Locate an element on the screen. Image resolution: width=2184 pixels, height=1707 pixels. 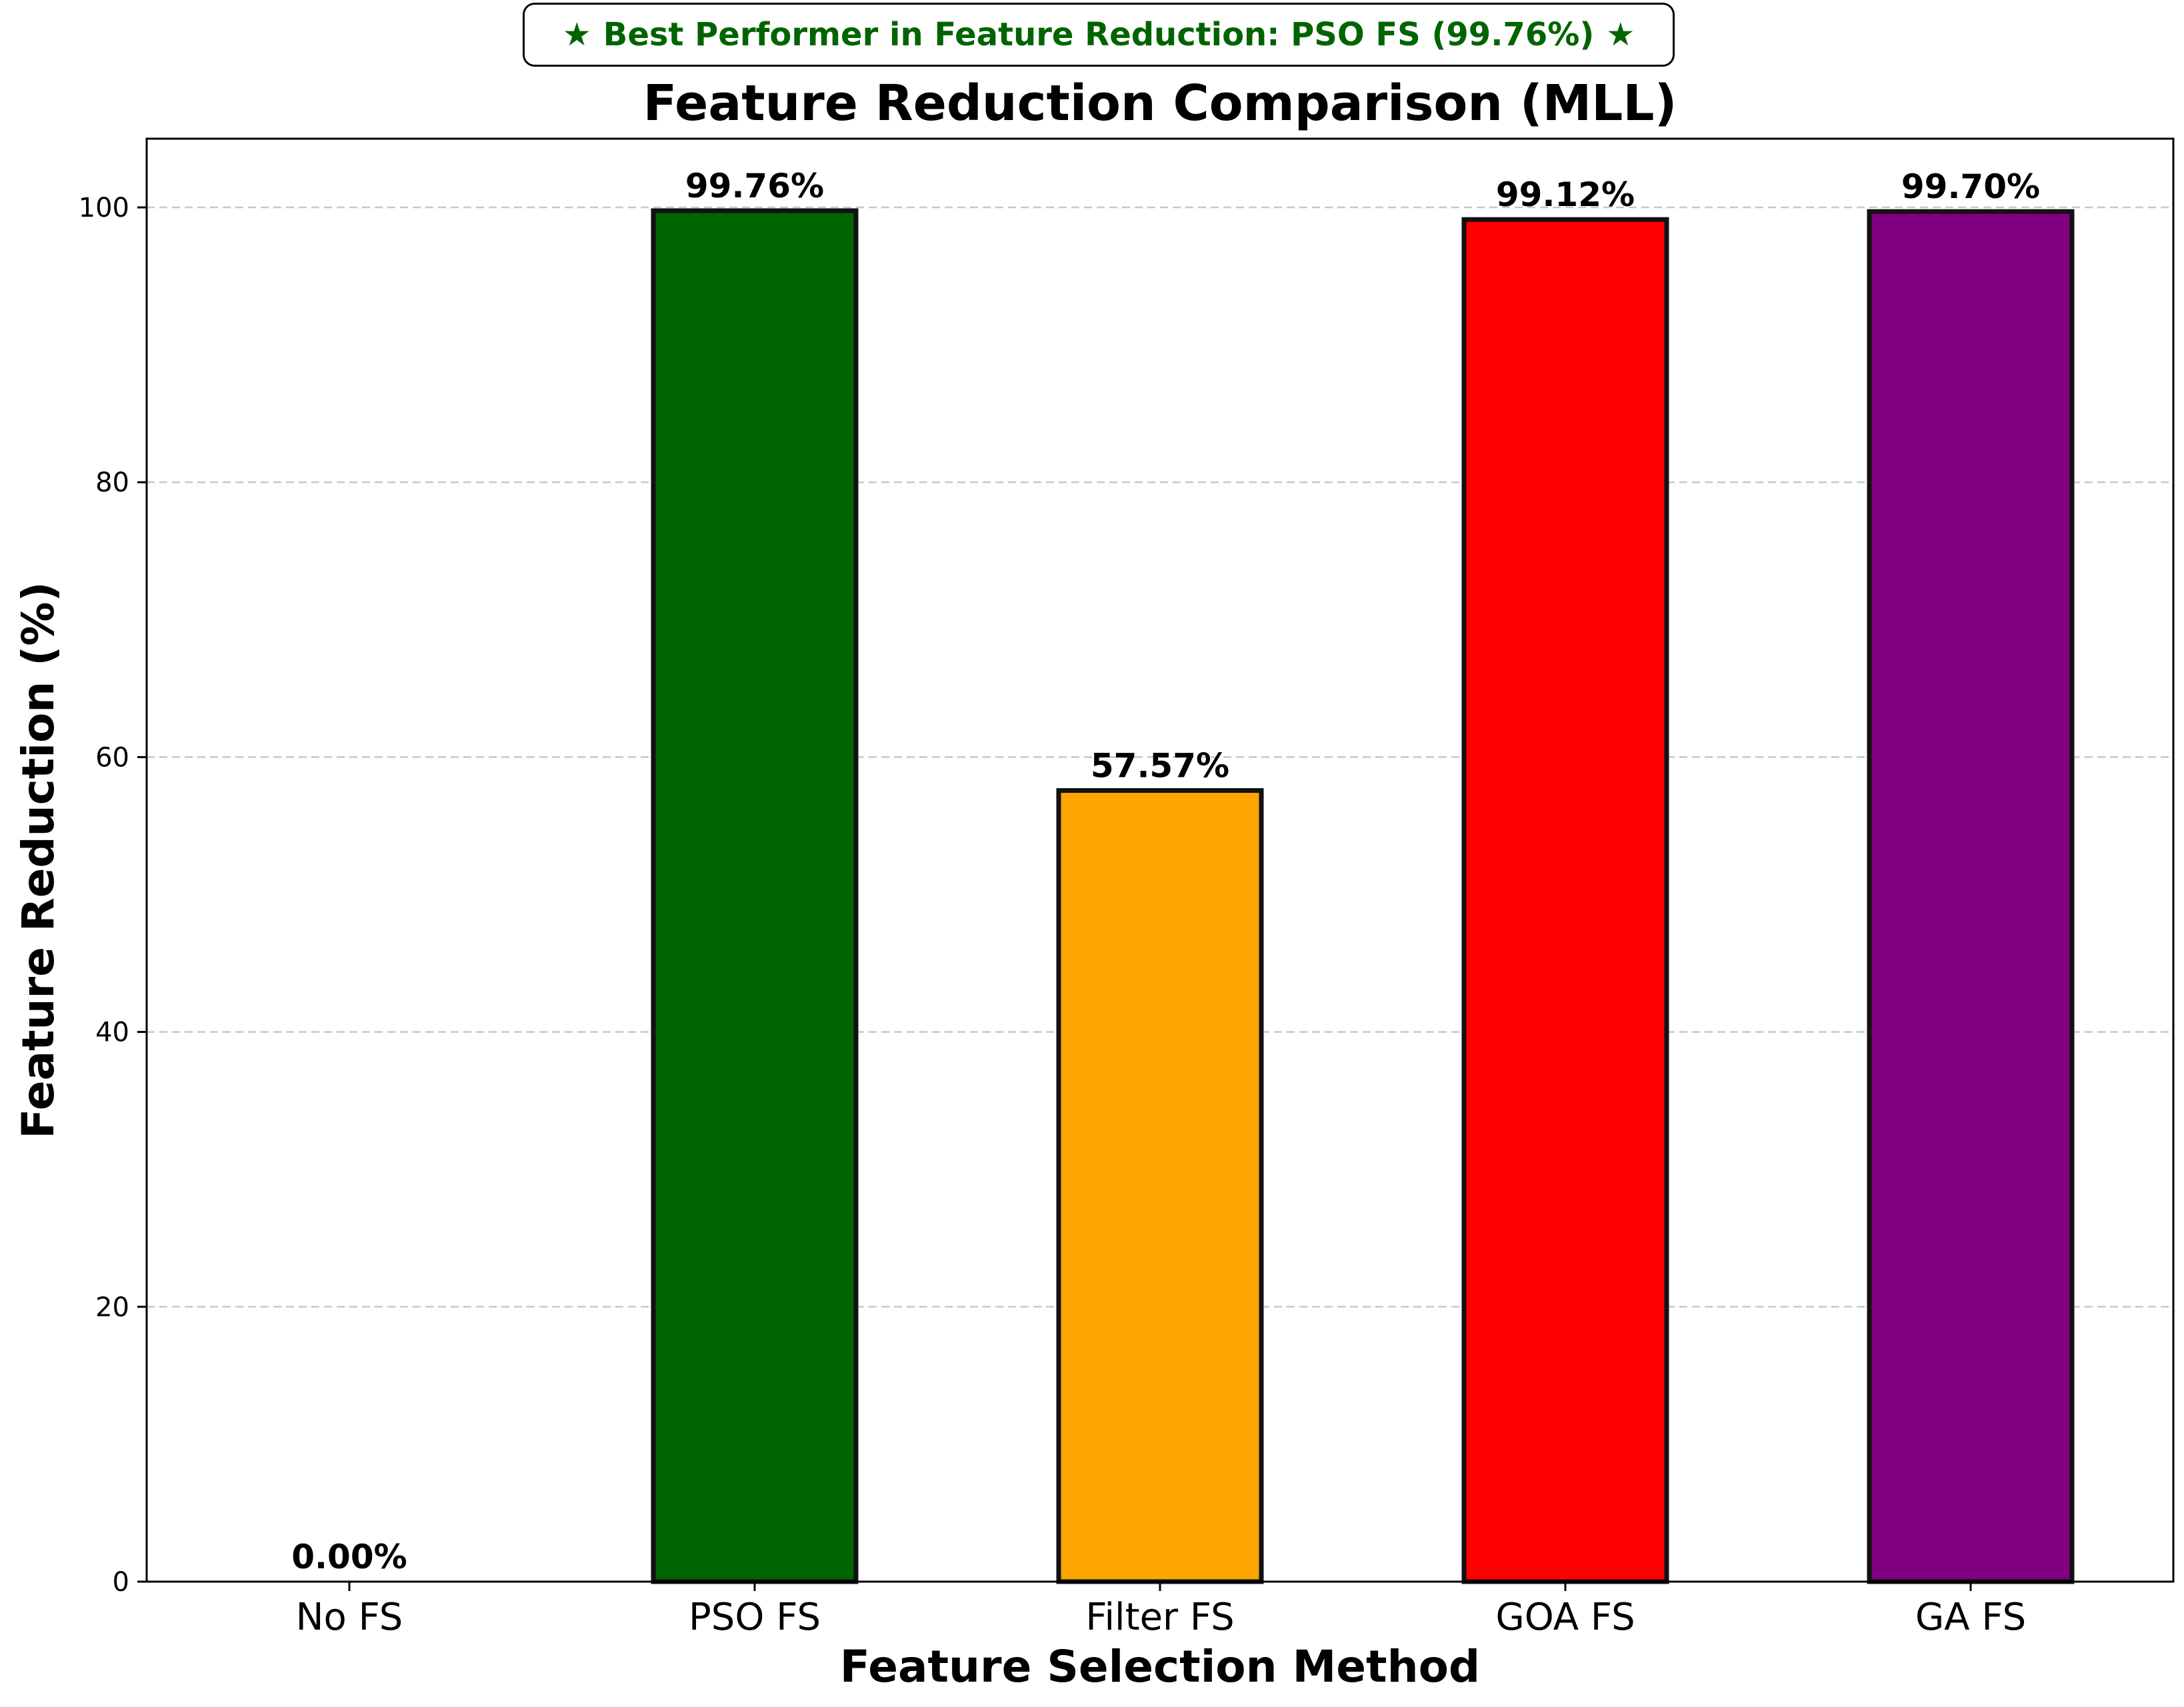
value-label: 57.57% is located at coordinates (1160, 766).